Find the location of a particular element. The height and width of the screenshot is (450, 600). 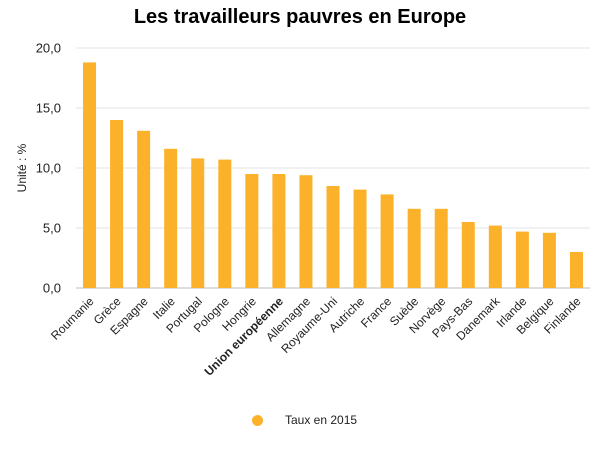

legend: Taux en 2015 is located at coordinates (304, 420).